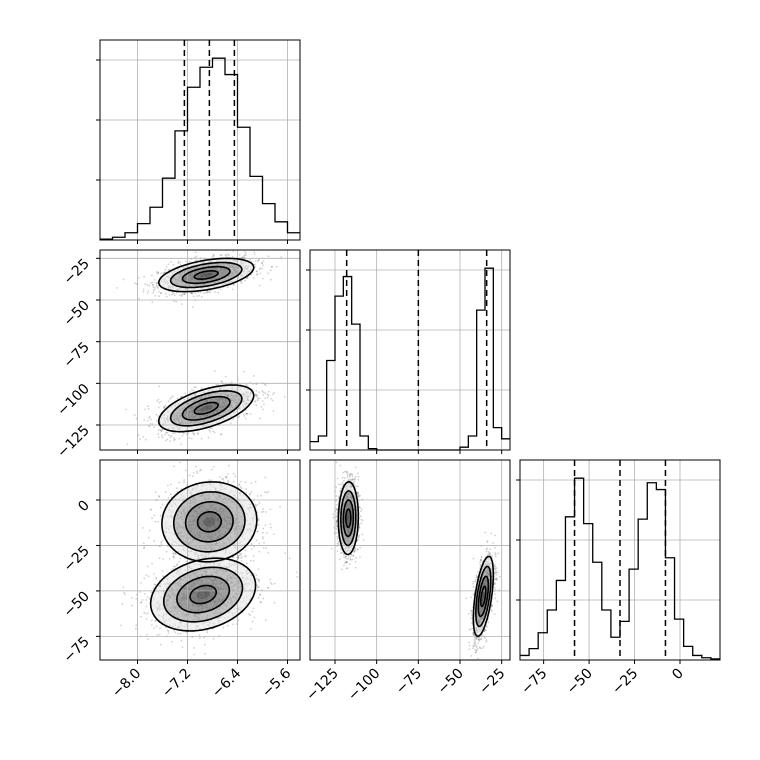  What do you see at coordinates (364, 685) in the screenshot?
I see `x-tick-label-1-1: −100` at bounding box center [364, 685].